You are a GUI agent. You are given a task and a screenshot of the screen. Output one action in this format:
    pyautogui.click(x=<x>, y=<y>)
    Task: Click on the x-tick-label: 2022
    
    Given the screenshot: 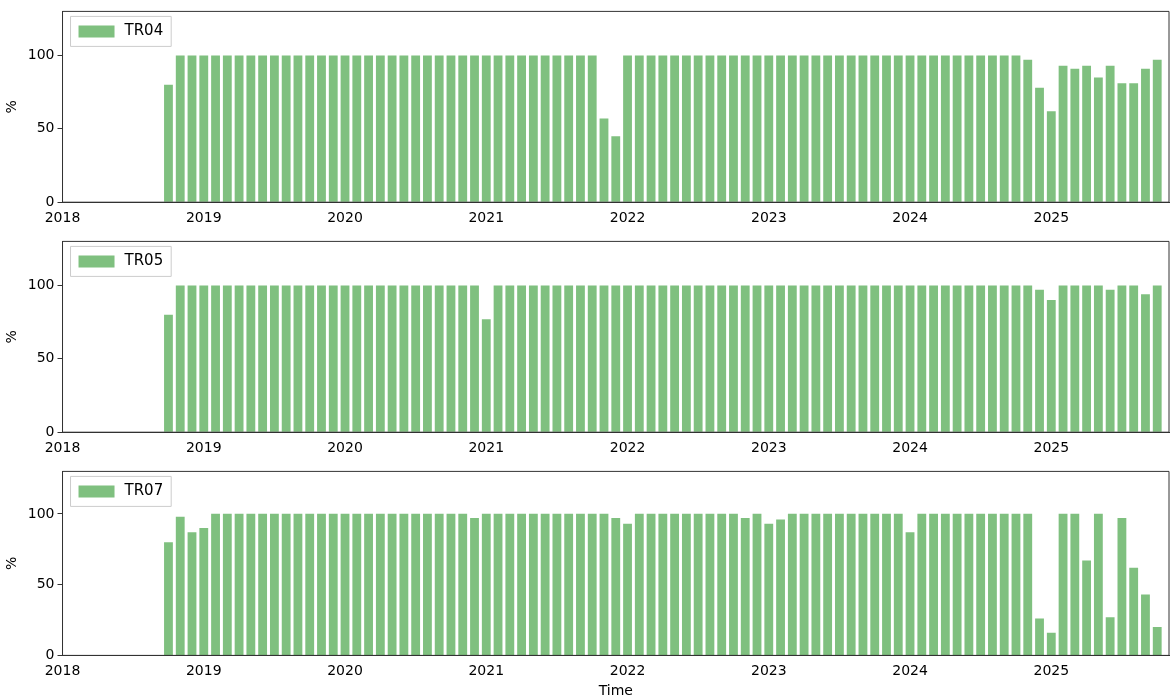 What is the action you would take?
    pyautogui.click(x=627, y=217)
    